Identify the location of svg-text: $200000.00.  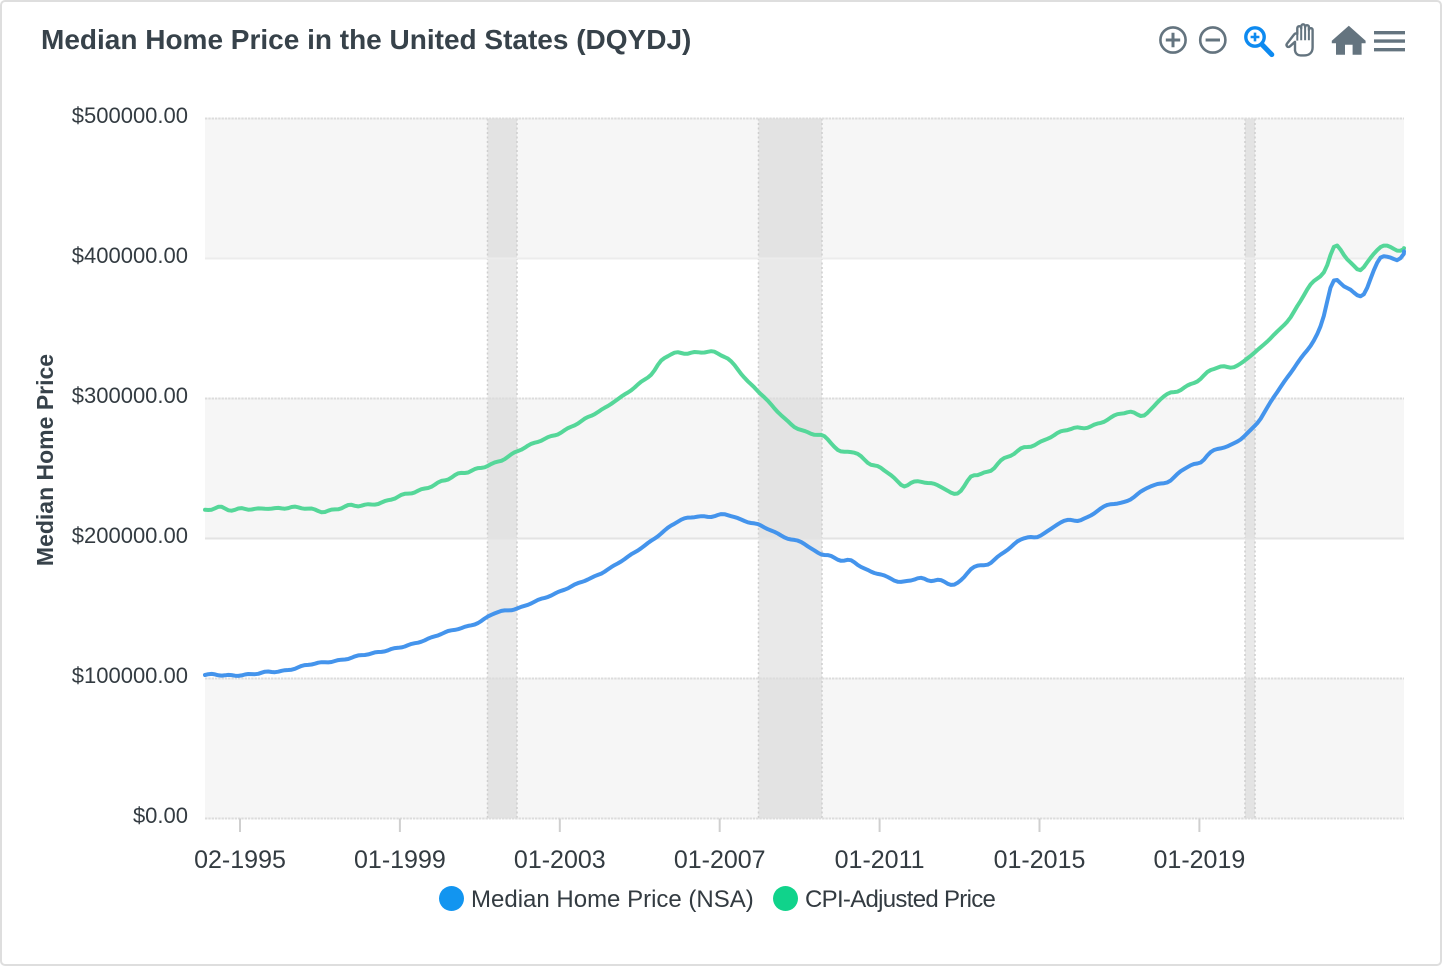
(130, 535).